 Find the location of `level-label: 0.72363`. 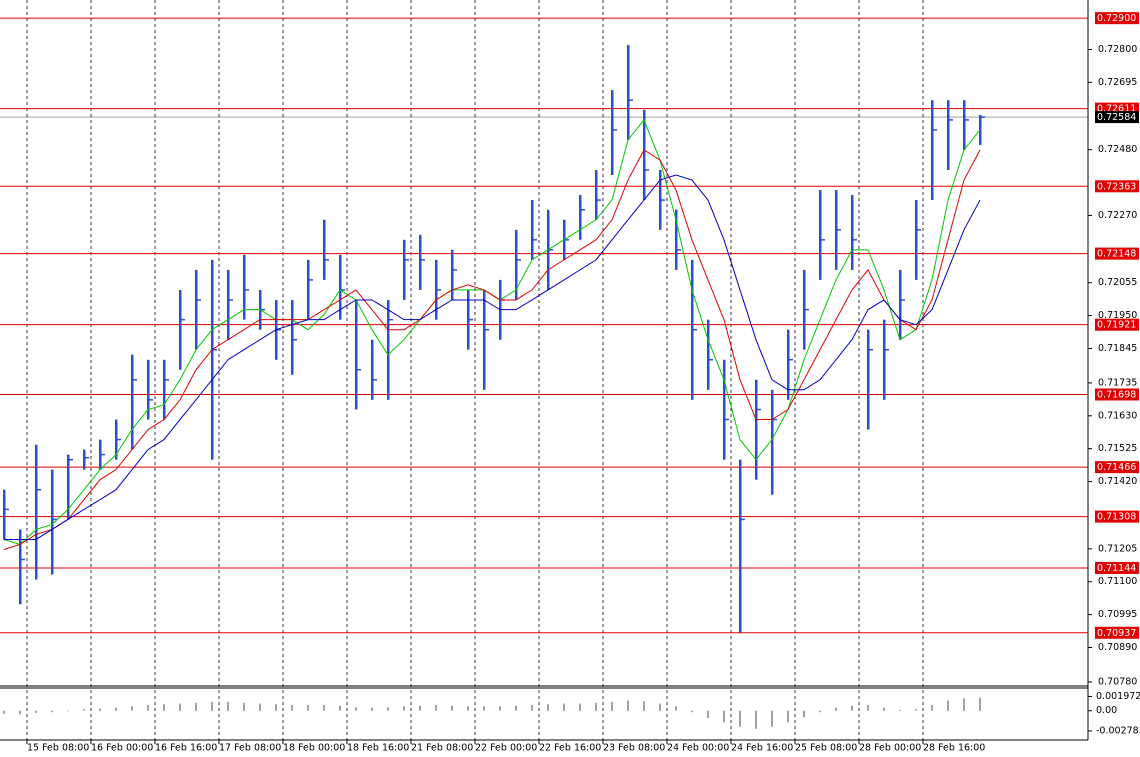

level-label: 0.72363 is located at coordinates (1116, 186).